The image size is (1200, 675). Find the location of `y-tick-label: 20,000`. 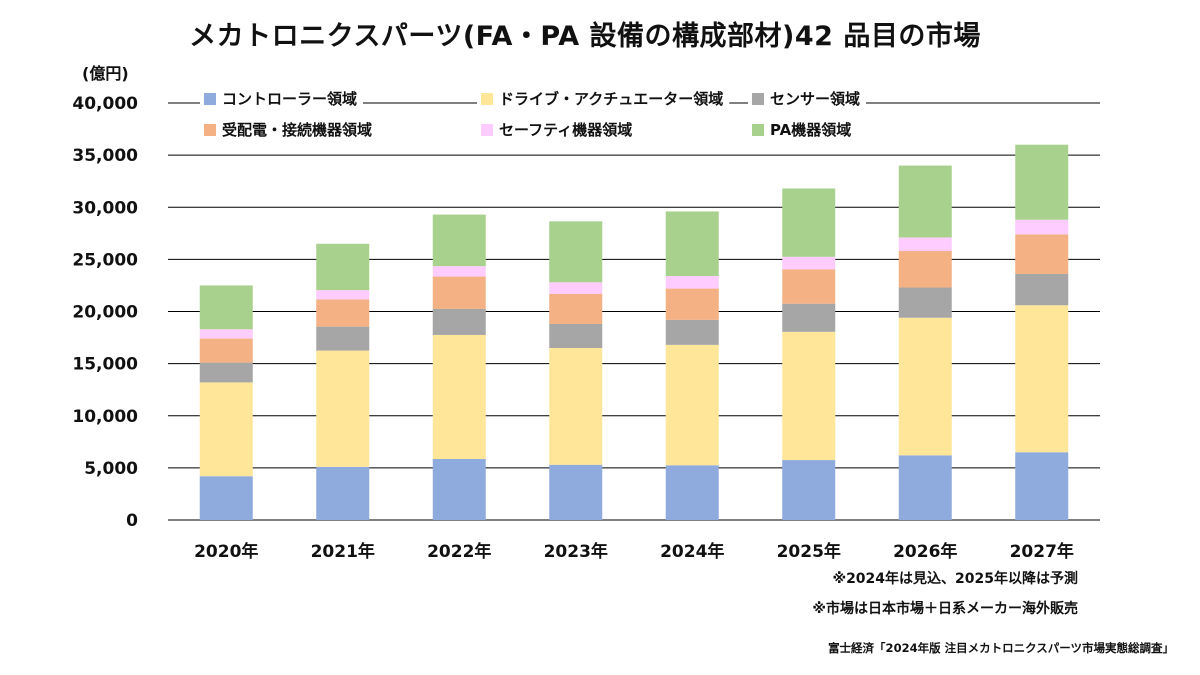

y-tick-label: 20,000 is located at coordinates (105, 313).